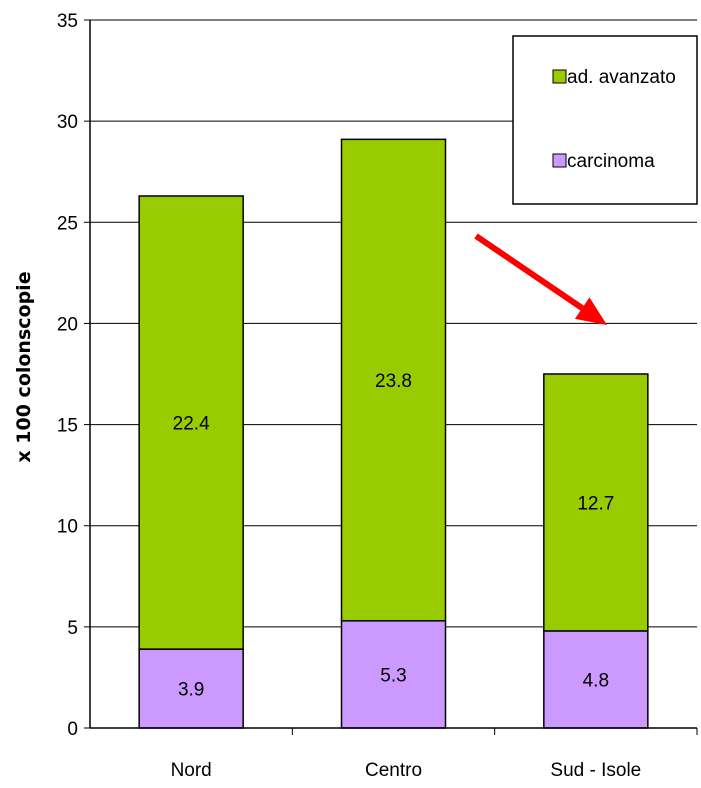  I want to click on y-tick-label: 10, so click(67, 527).